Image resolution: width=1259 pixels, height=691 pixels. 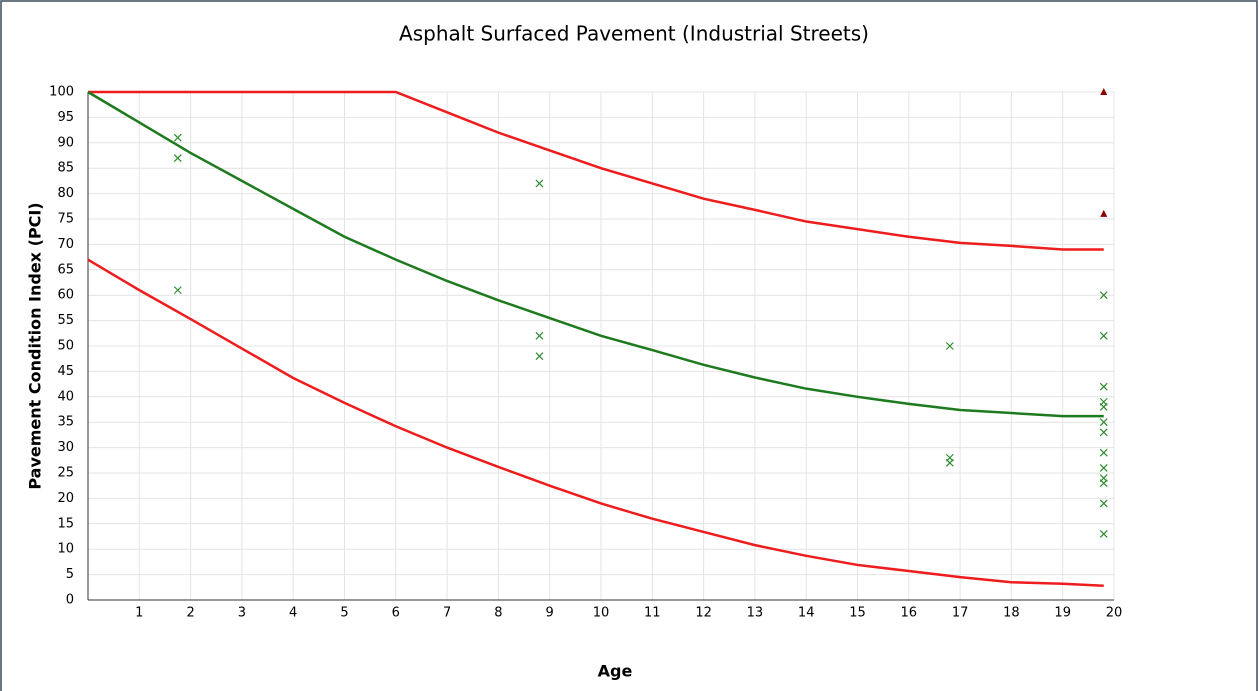 What do you see at coordinates (65, 117) in the screenshot?
I see `y-tick-label: 95` at bounding box center [65, 117].